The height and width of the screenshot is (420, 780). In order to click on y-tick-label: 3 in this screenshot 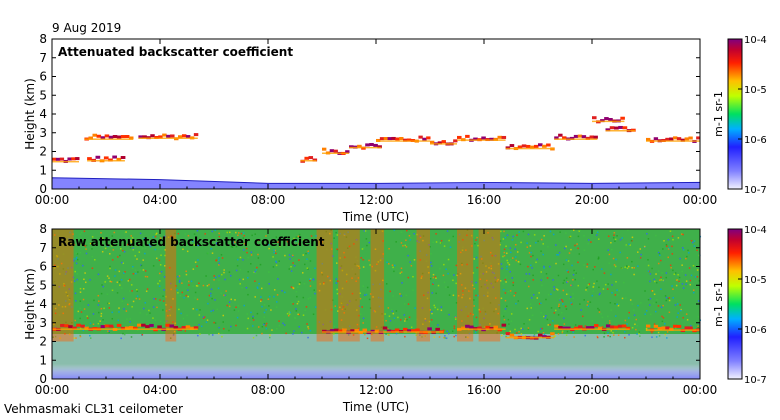, I will do `click(43, 323)`.